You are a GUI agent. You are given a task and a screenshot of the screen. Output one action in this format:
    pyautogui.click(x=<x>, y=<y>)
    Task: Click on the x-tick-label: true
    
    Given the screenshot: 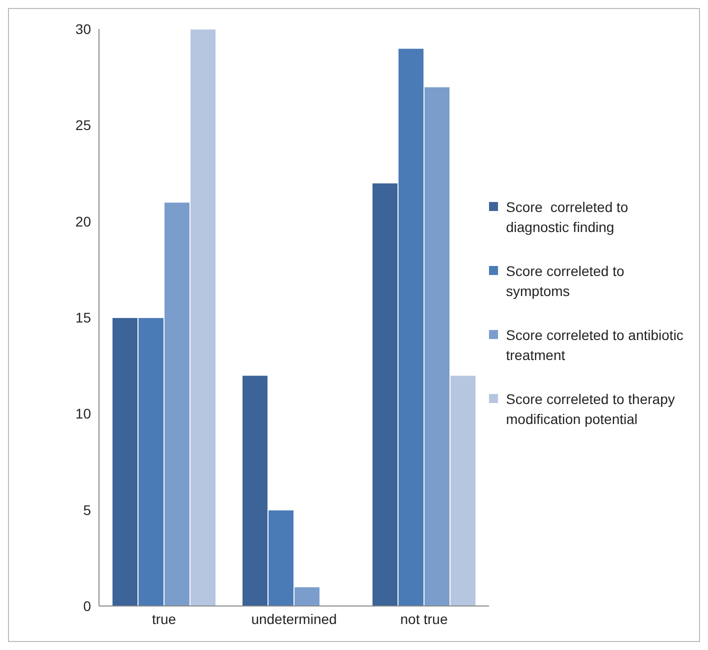 What is the action you would take?
    pyautogui.click(x=164, y=618)
    